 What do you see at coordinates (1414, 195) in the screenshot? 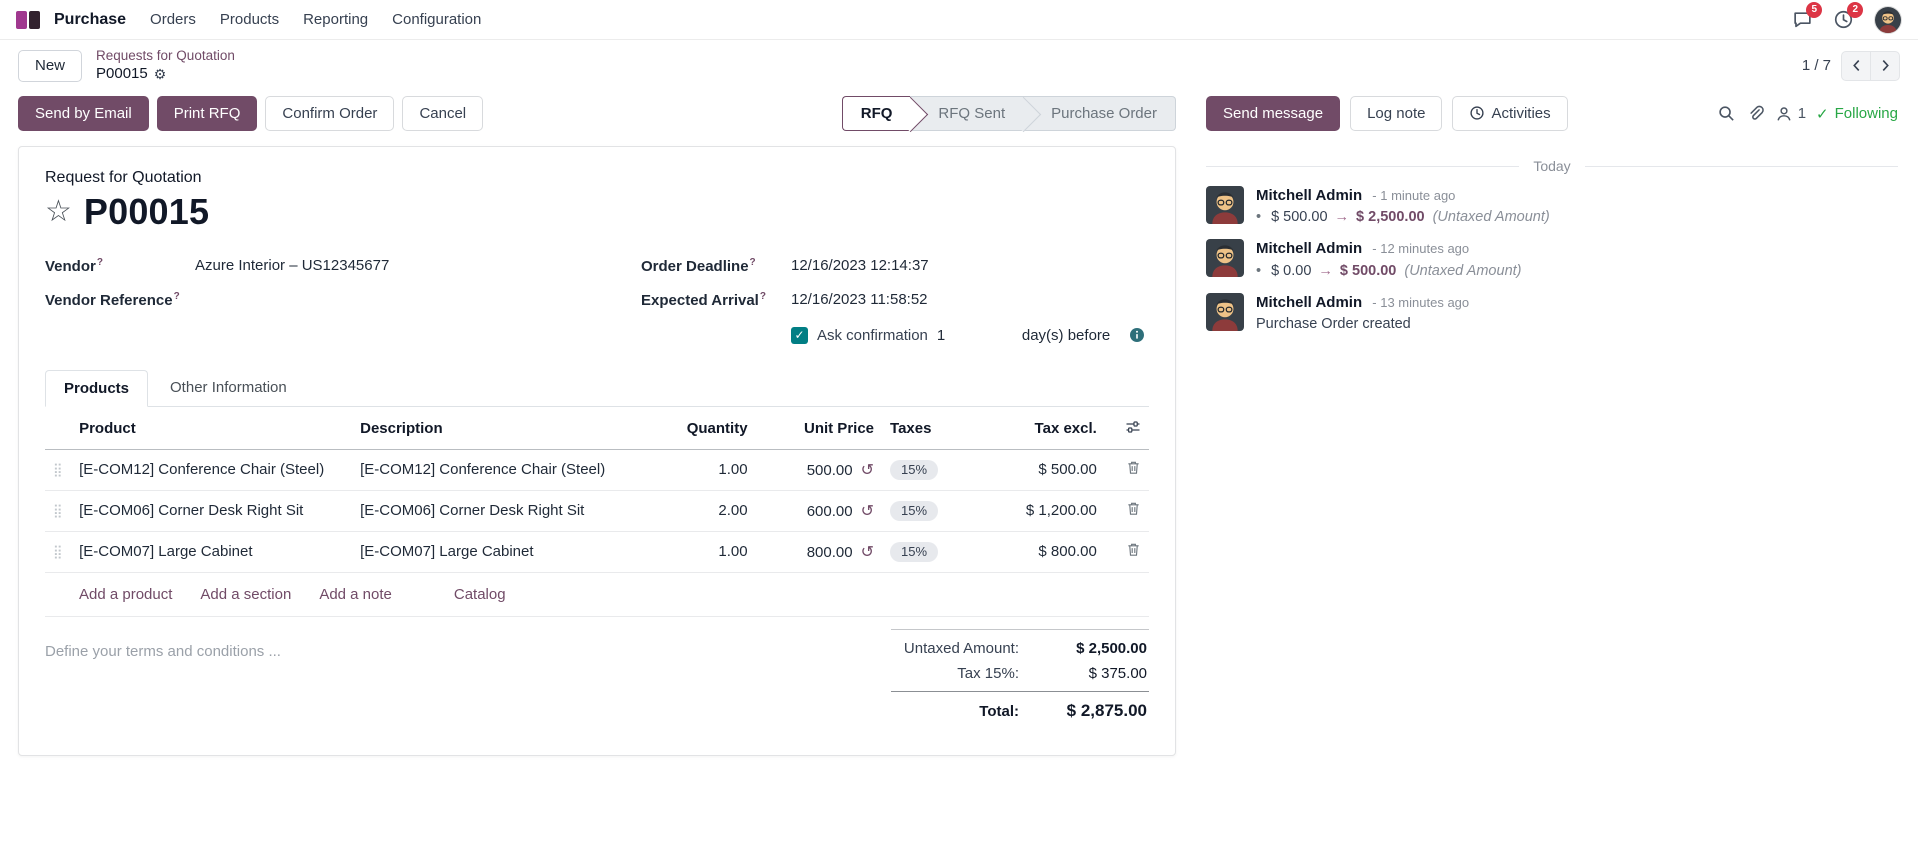
I see `message-time: - 1 minute ago` at bounding box center [1414, 195].